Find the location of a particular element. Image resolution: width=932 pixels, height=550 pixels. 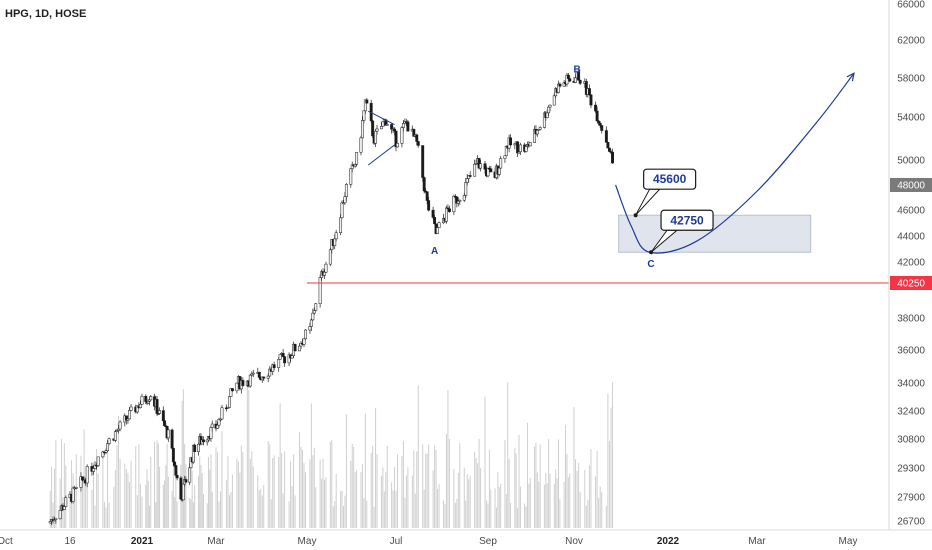

price-tick-label: 50000 is located at coordinates (911, 161).